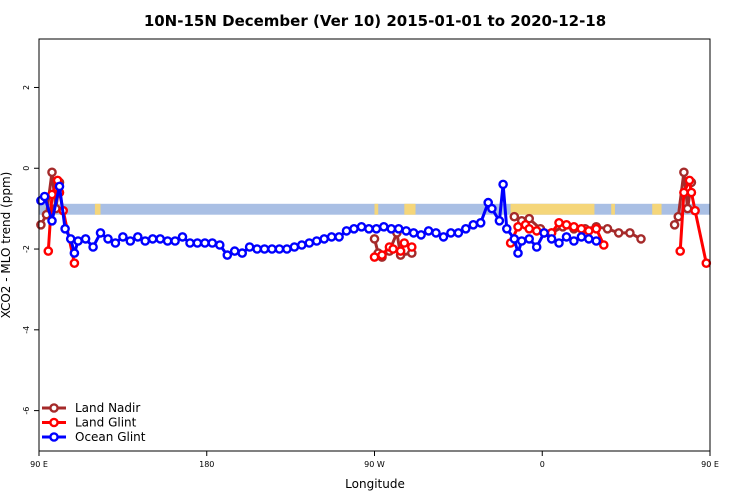 This screenshot has height=500, width=750. I want to click on land-glint-line, so click(693, 221).